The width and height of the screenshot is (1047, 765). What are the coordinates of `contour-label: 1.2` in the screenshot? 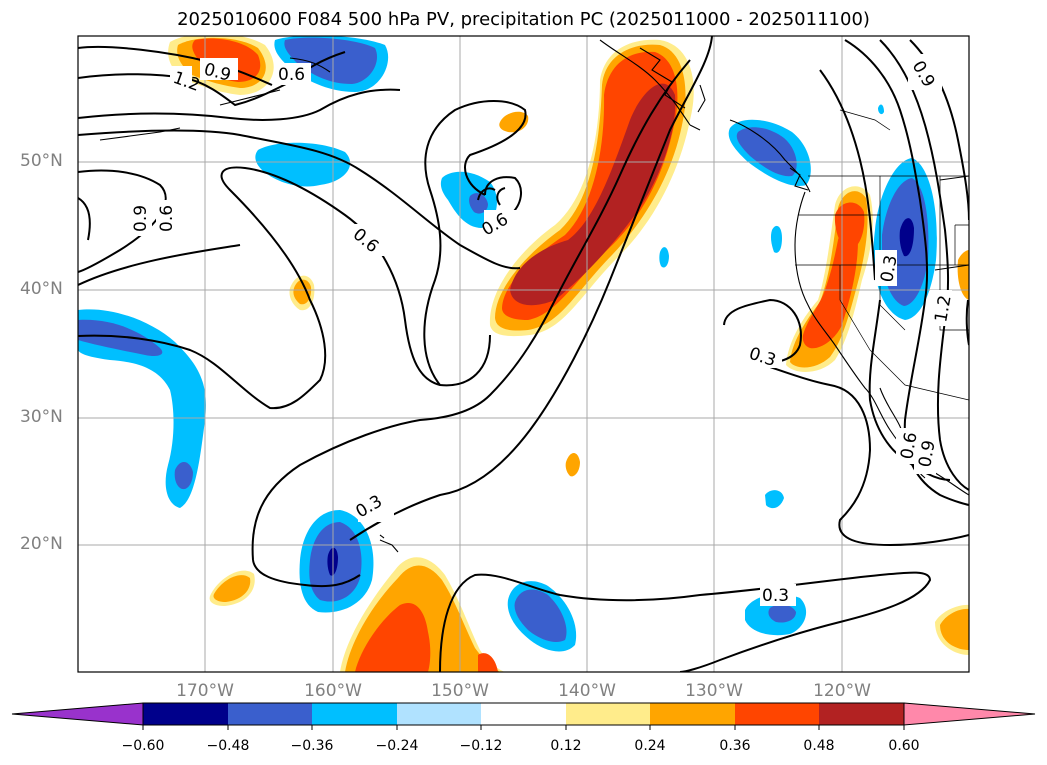 It's located at (943, 309).